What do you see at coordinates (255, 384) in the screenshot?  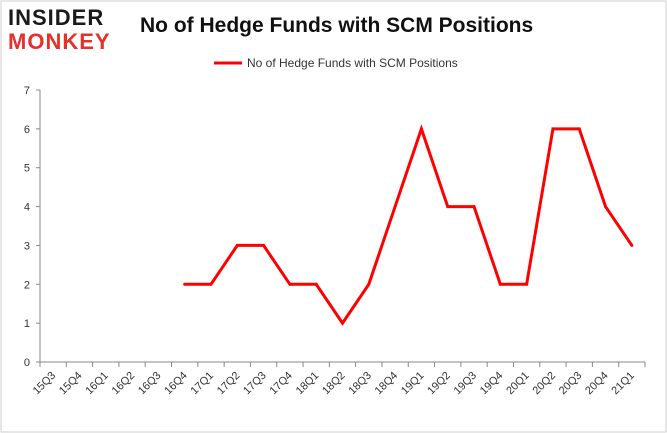 I see `x-tick-label: 17Q3` at bounding box center [255, 384].